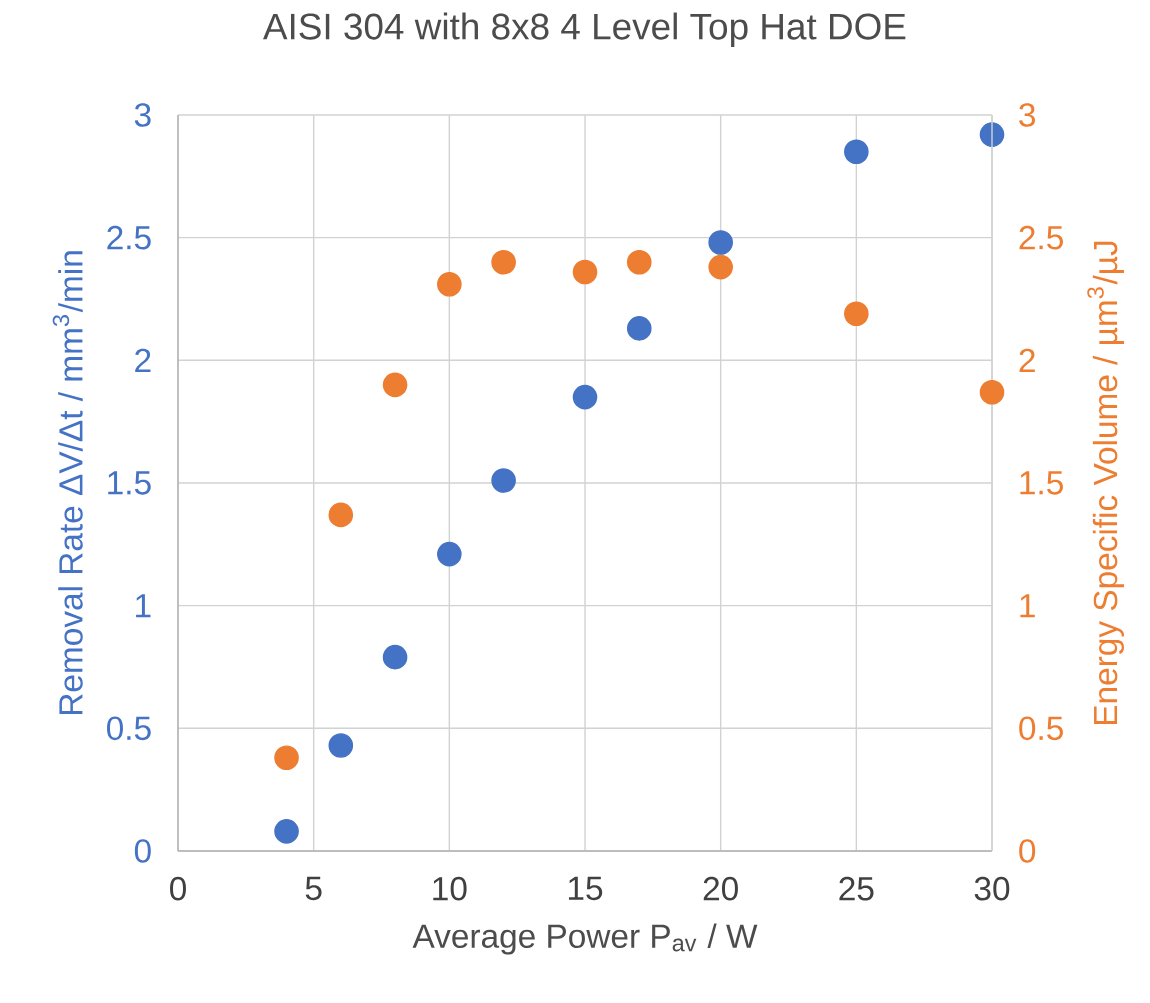 The height and width of the screenshot is (1003, 1150). I want to click on y2-tick-label: 1, so click(1027, 606).